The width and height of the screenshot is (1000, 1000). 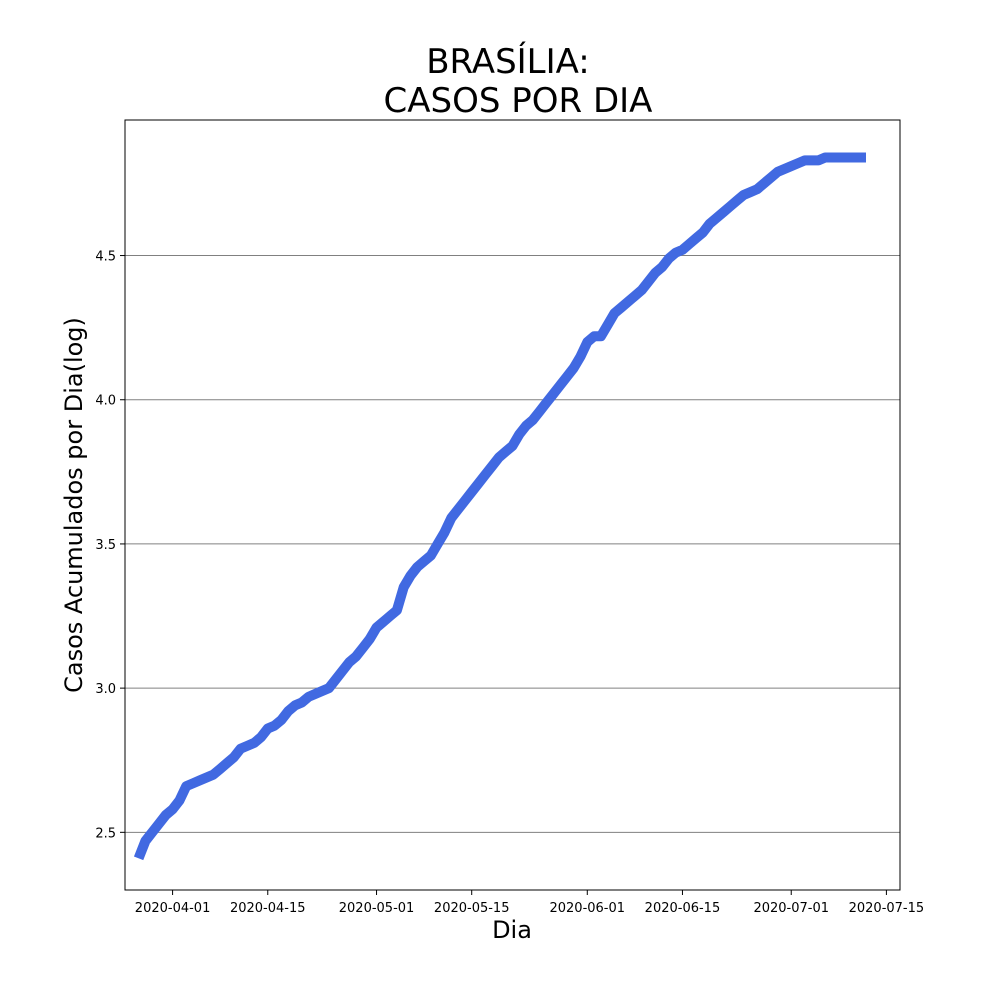 I want to click on x-tick-label: 2020-05-15, so click(x=472, y=908).